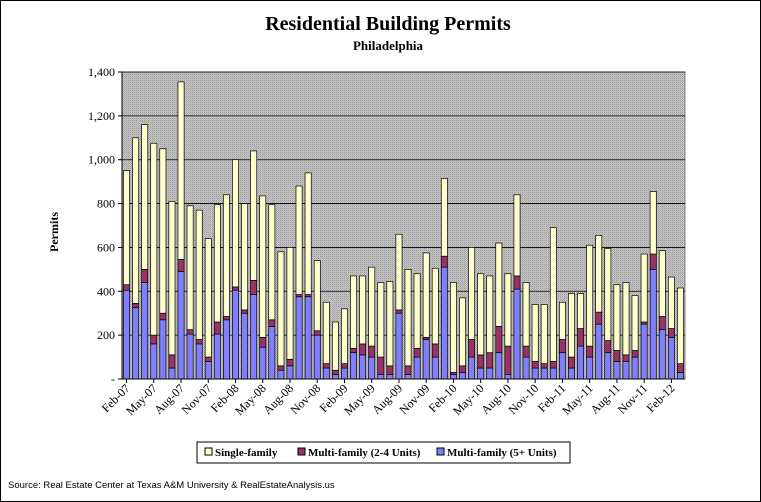 This screenshot has width=761, height=502. What do you see at coordinates (306, 399) in the screenshot?
I see `x-tick-label: Nov-08` at bounding box center [306, 399].